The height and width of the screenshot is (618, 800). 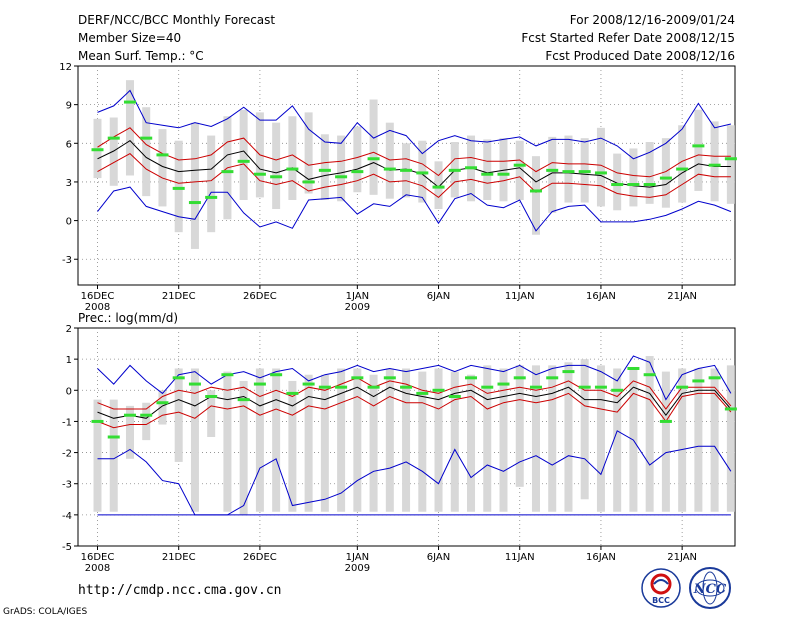 I want to click on x-tick-label: 26DEC, so click(x=260, y=557).